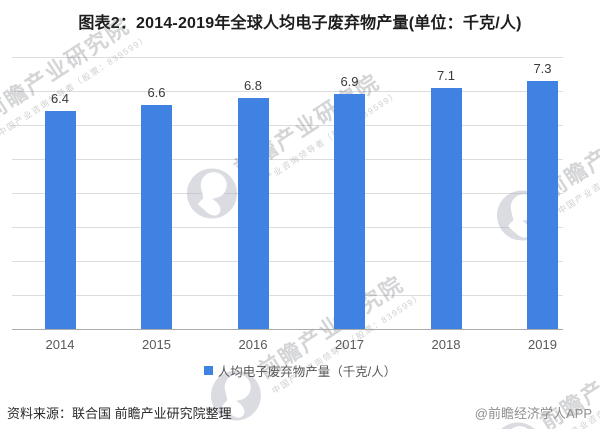 This screenshot has height=429, width=600. What do you see at coordinates (67, 69) in the screenshot?
I see `watermark-big-text: 前瞻产业研究院` at bounding box center [67, 69].